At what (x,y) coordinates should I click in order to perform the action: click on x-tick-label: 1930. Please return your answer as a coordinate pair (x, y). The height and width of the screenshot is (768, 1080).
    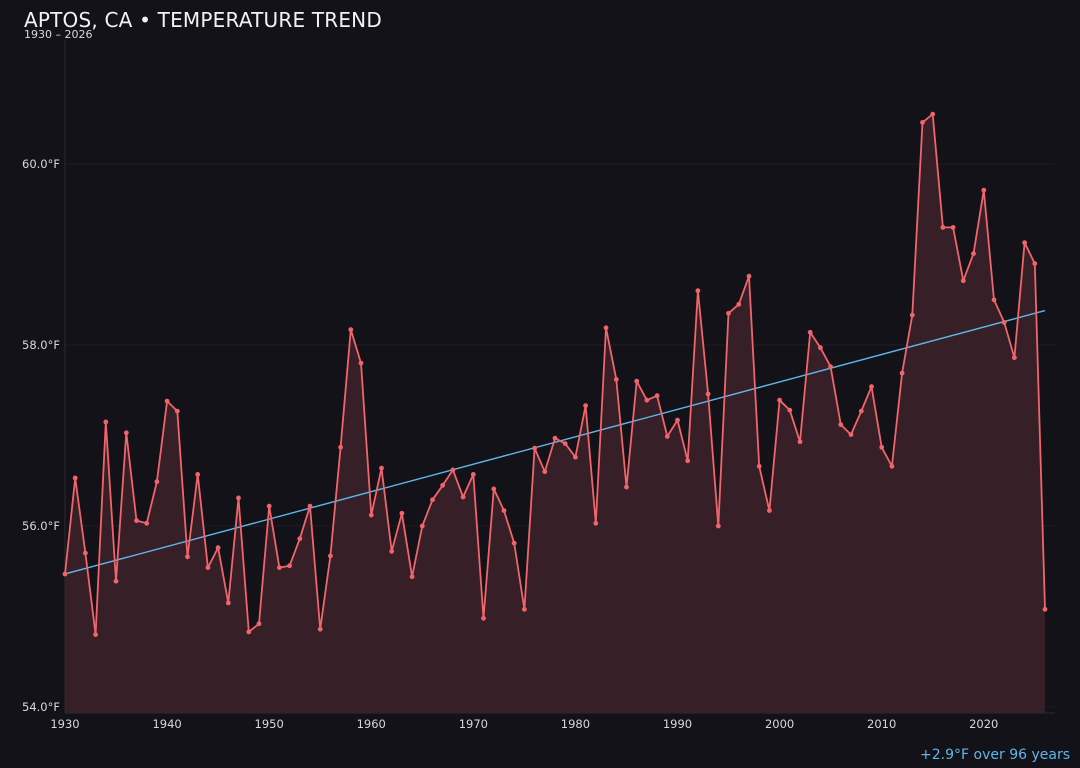
    Looking at the image, I should click on (64, 724).